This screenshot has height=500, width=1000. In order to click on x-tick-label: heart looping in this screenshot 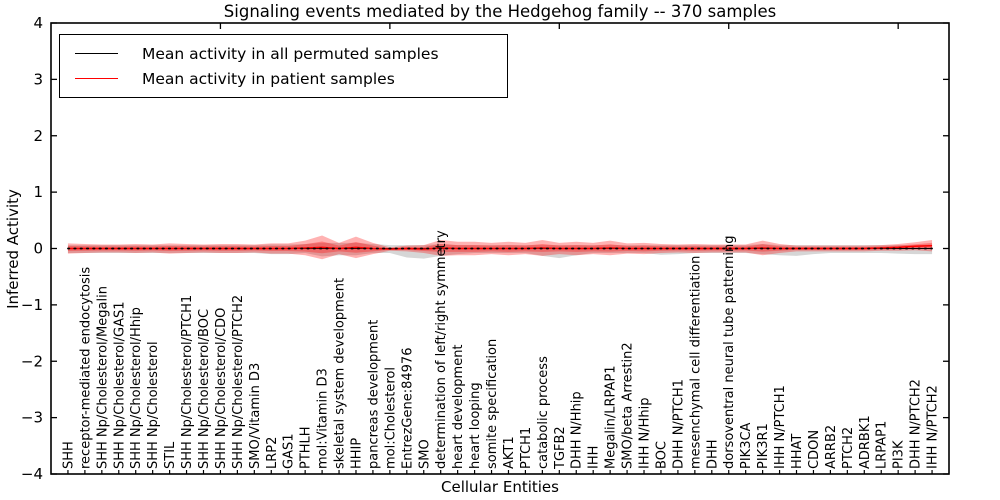, I will do `click(475, 425)`.